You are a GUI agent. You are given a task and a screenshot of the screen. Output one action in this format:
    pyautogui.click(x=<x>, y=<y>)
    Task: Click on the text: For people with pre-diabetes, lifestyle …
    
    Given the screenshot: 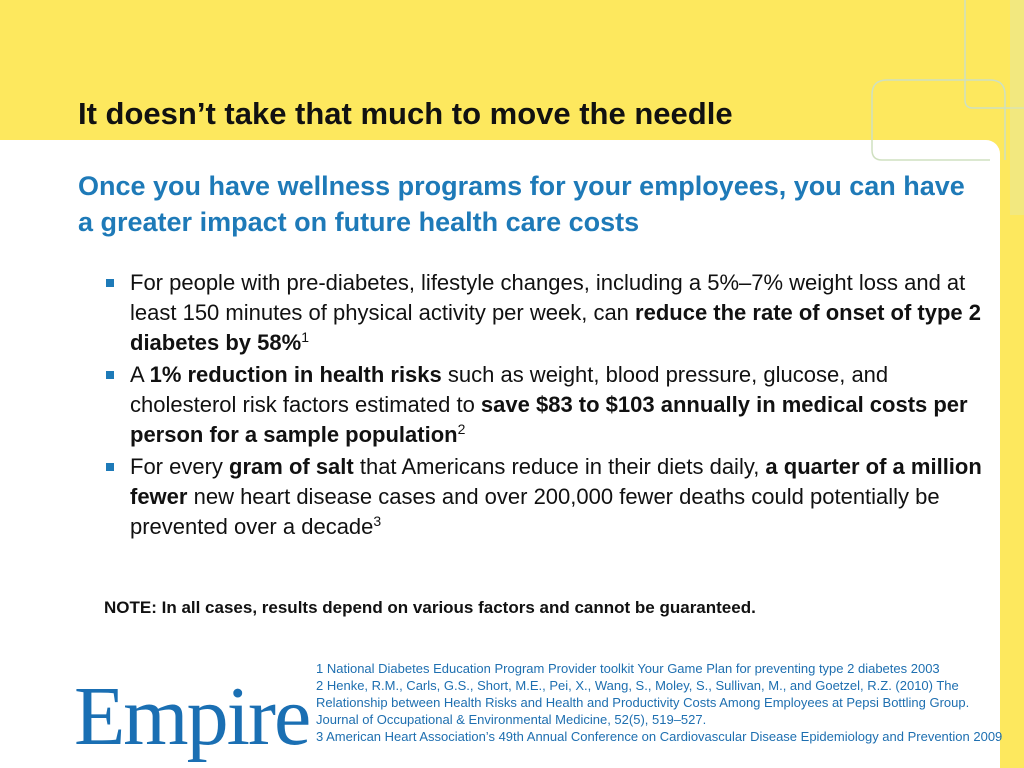 What is the action you would take?
    pyautogui.click(x=548, y=297)
    